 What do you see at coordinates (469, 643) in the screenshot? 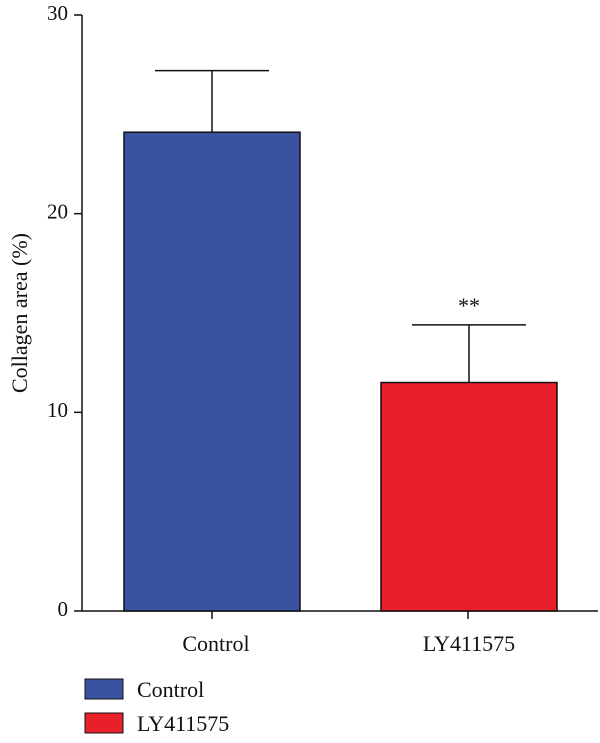
I see `x-tick-label-ly411575: LY411575` at bounding box center [469, 643].